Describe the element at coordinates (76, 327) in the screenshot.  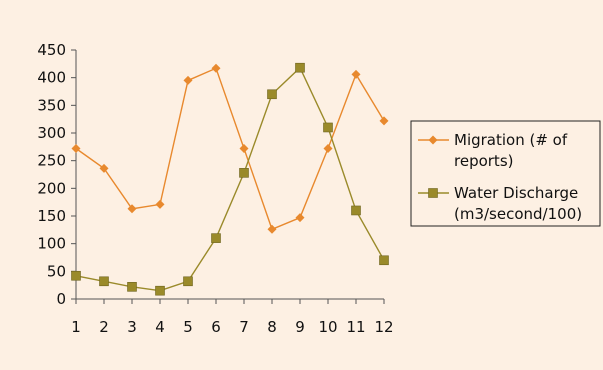
I see `x-tick-label: 1` at that location.